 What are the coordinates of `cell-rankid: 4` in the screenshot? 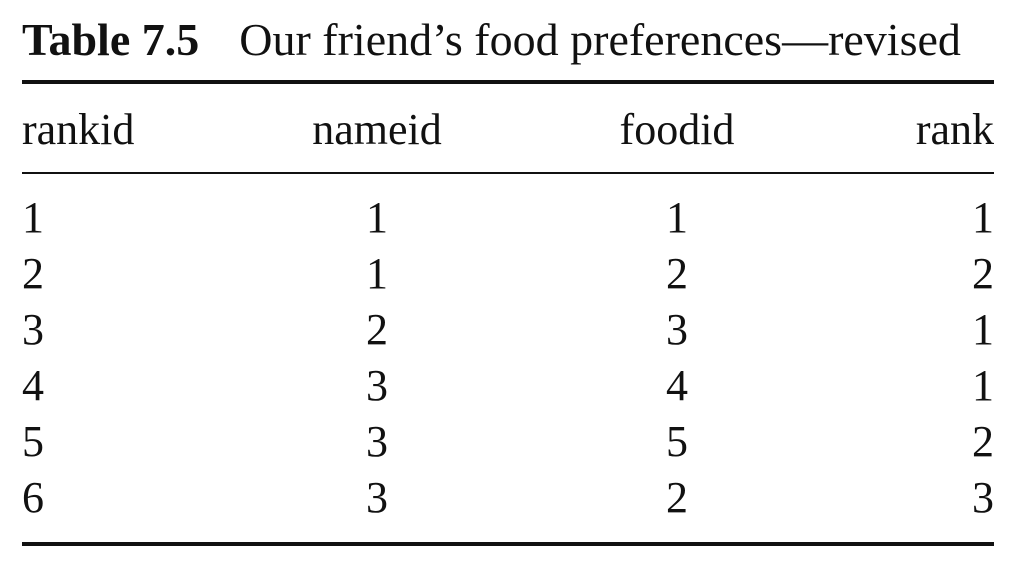 It's located at (33, 385).